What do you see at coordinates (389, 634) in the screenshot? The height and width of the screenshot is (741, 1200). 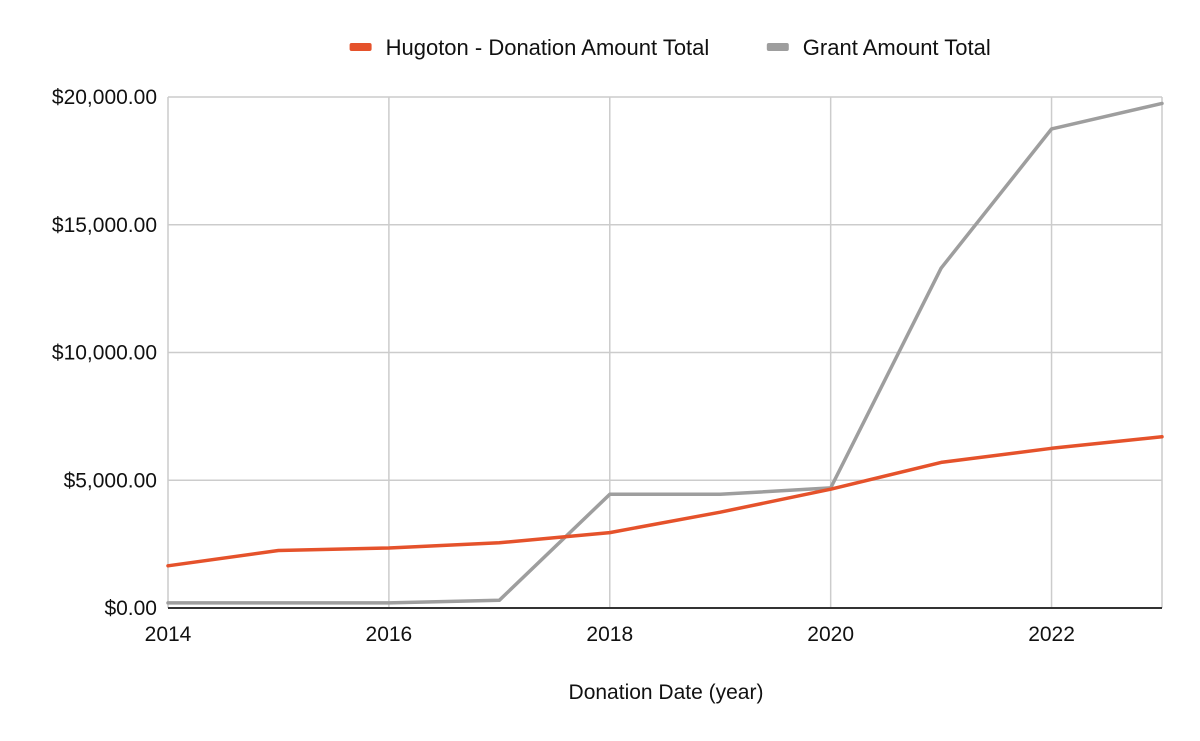 I see `x-tick-label: 2016` at bounding box center [389, 634].